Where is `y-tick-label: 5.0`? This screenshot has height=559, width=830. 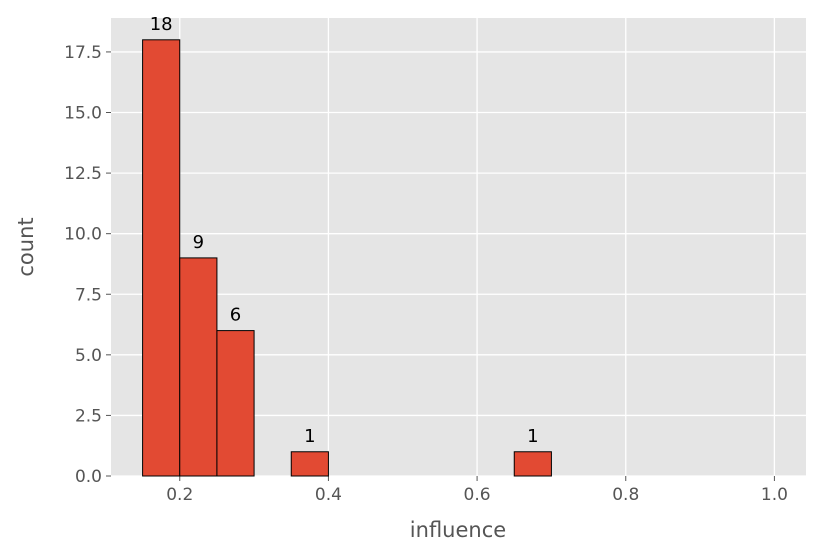
y-tick-label: 5.0 is located at coordinates (88, 356).